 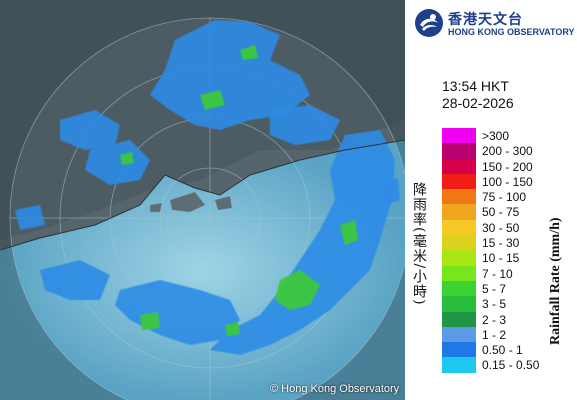 I want to click on hko-logo: 香港天文台 HONG KONG OBSERVATORY, so click(x=494, y=23).